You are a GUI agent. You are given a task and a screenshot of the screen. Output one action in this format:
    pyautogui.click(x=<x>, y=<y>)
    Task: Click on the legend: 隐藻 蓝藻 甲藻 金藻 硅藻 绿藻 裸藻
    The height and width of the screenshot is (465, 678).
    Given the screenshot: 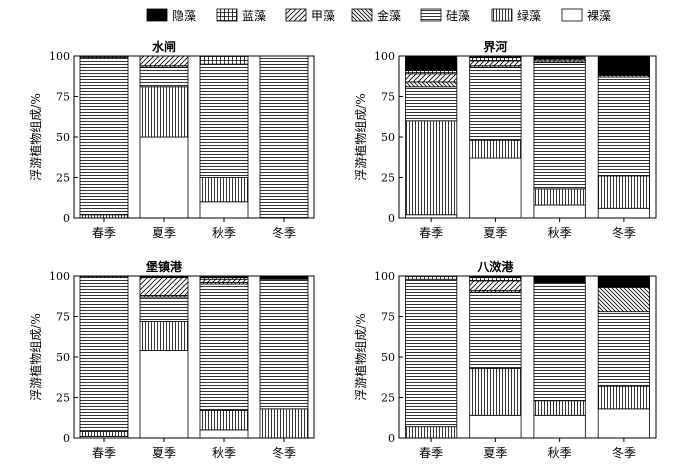 What is the action you would take?
    pyautogui.click(x=378, y=15)
    